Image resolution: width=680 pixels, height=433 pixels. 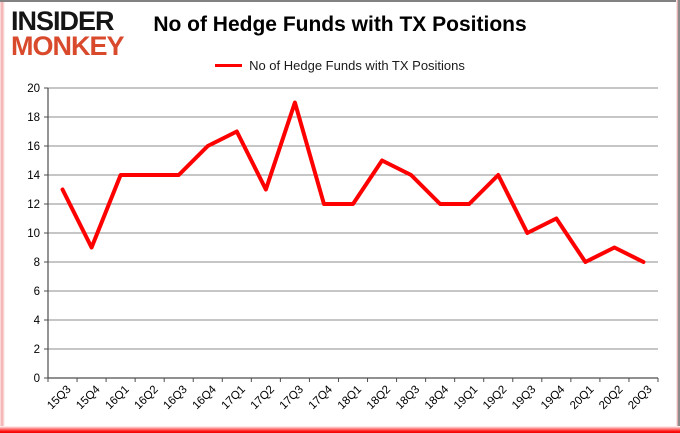 I want to click on y-axis-label: 8, so click(x=37, y=263).